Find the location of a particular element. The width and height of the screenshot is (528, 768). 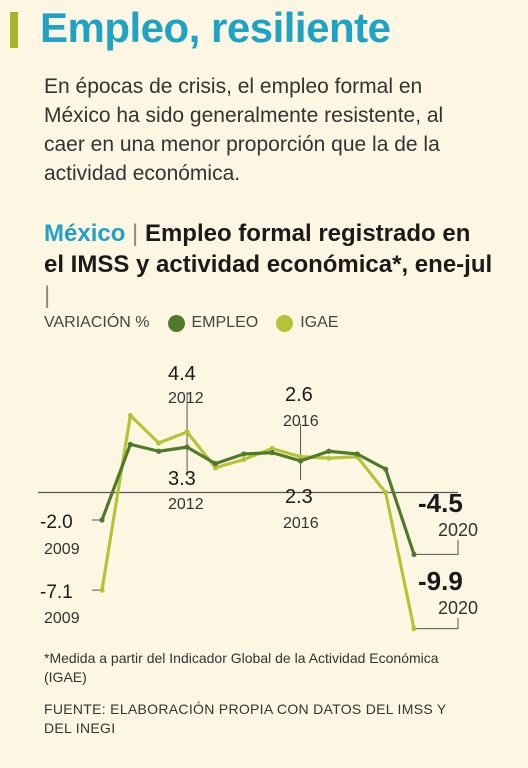

annotation-value-empleo-2016: 2.3 is located at coordinates (299, 497).